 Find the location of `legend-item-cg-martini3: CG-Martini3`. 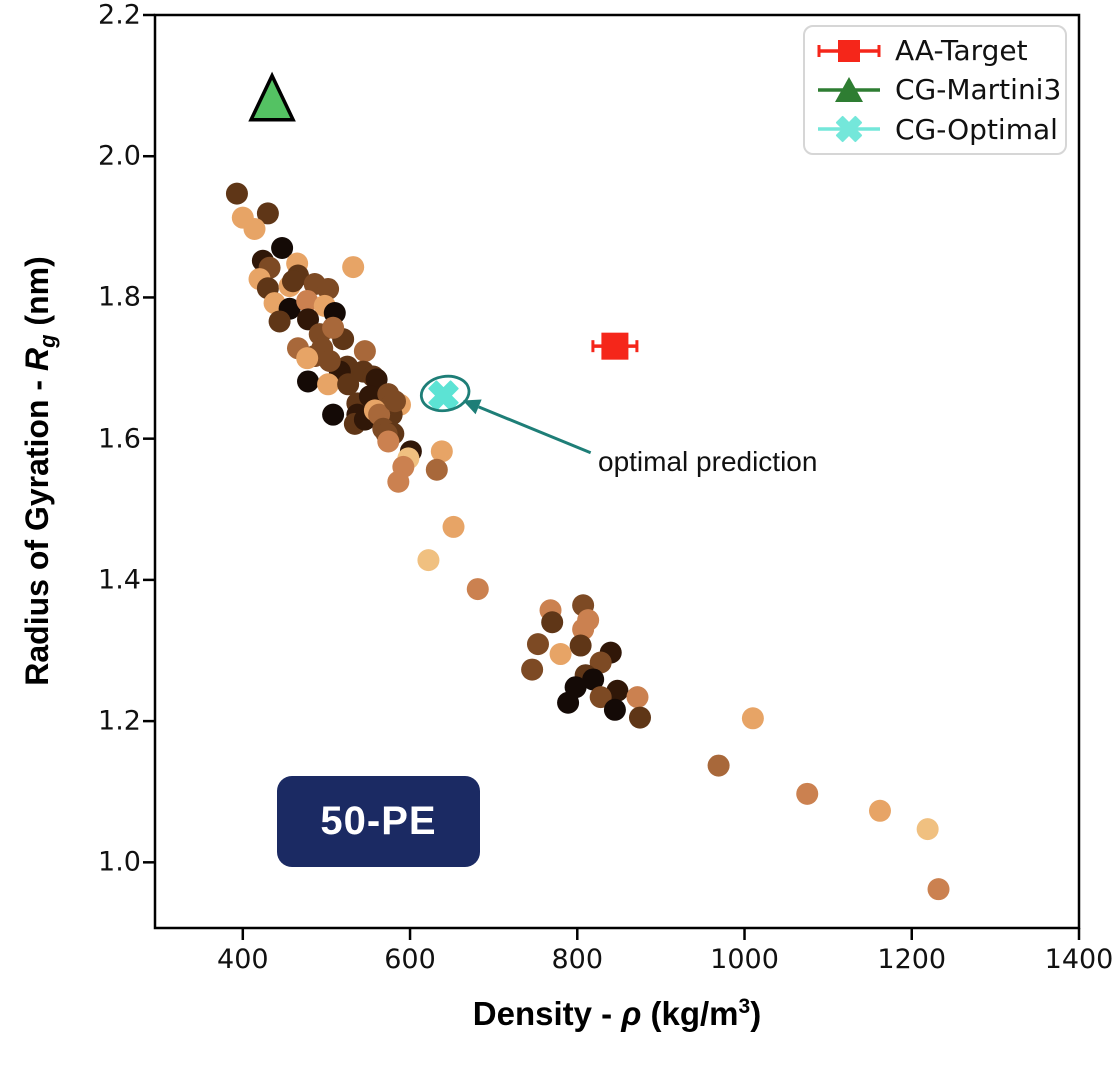

legend-item-cg-martini3: CG-Martini3 is located at coordinates (937, 90).